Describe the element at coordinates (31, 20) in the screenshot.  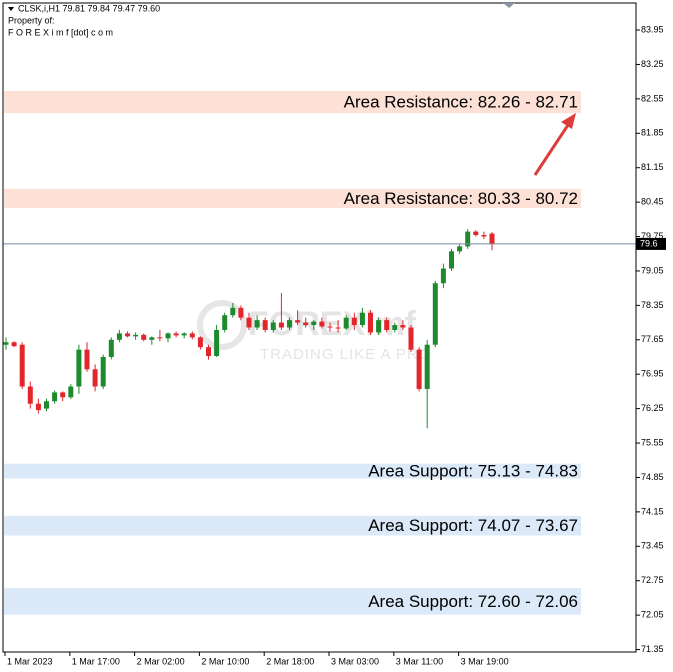
I see `subtitle: Property of:` at that location.